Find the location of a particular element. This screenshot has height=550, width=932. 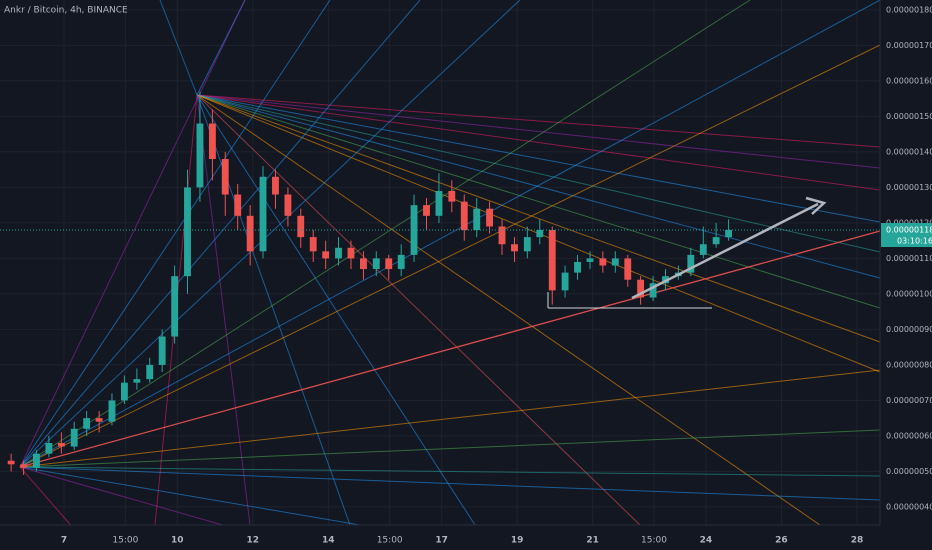

x-tick-label: 28 is located at coordinates (857, 541).